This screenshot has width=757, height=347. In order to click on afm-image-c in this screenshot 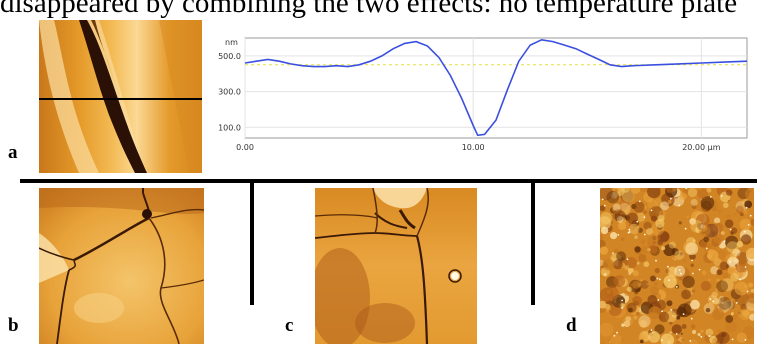, I will do `click(396, 266)`.